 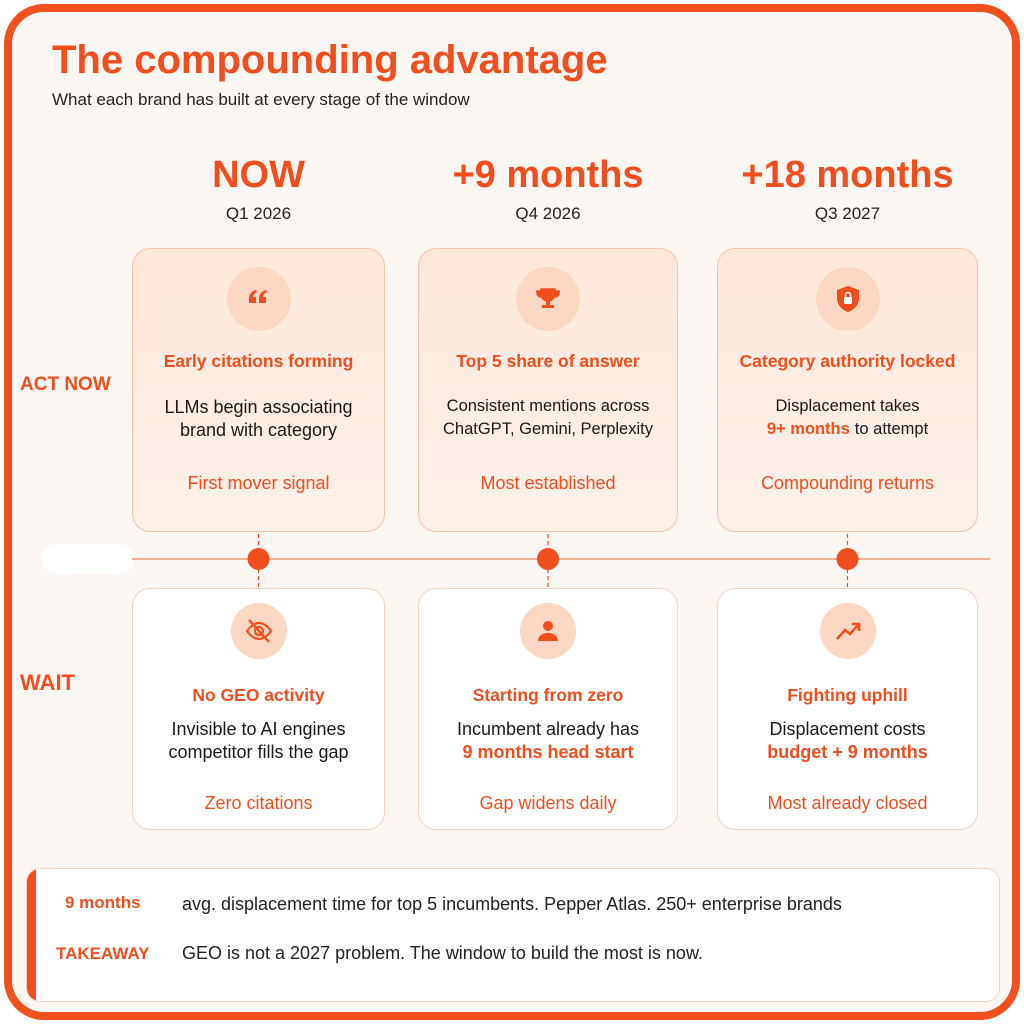 I want to click on stage-date: Q1 2026, so click(x=258, y=213).